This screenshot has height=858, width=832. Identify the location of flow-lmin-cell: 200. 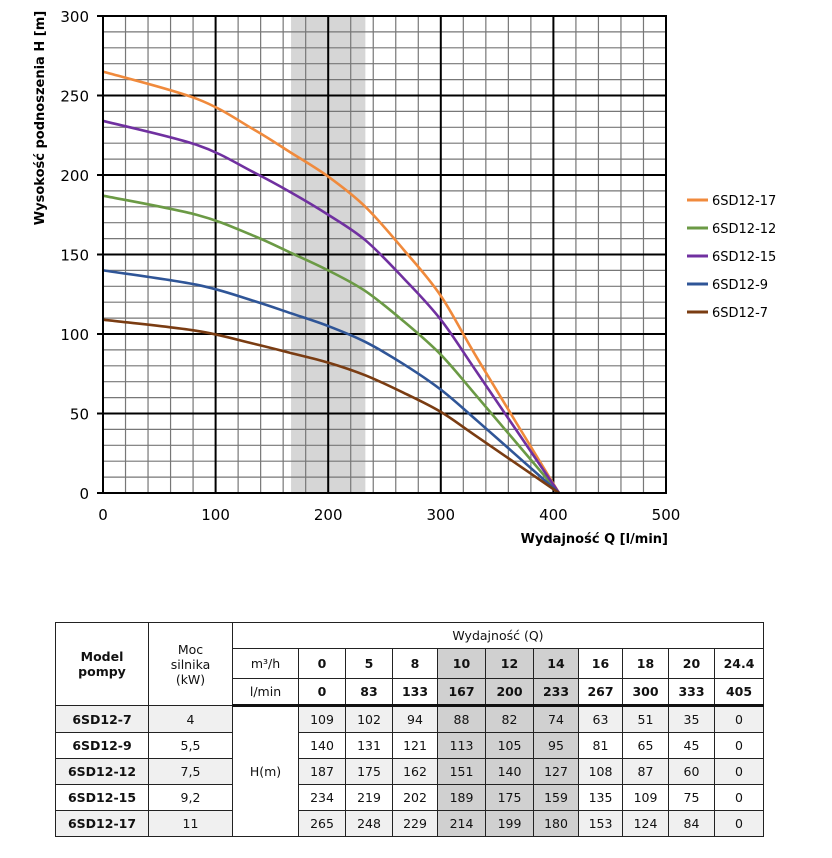
(509, 692).